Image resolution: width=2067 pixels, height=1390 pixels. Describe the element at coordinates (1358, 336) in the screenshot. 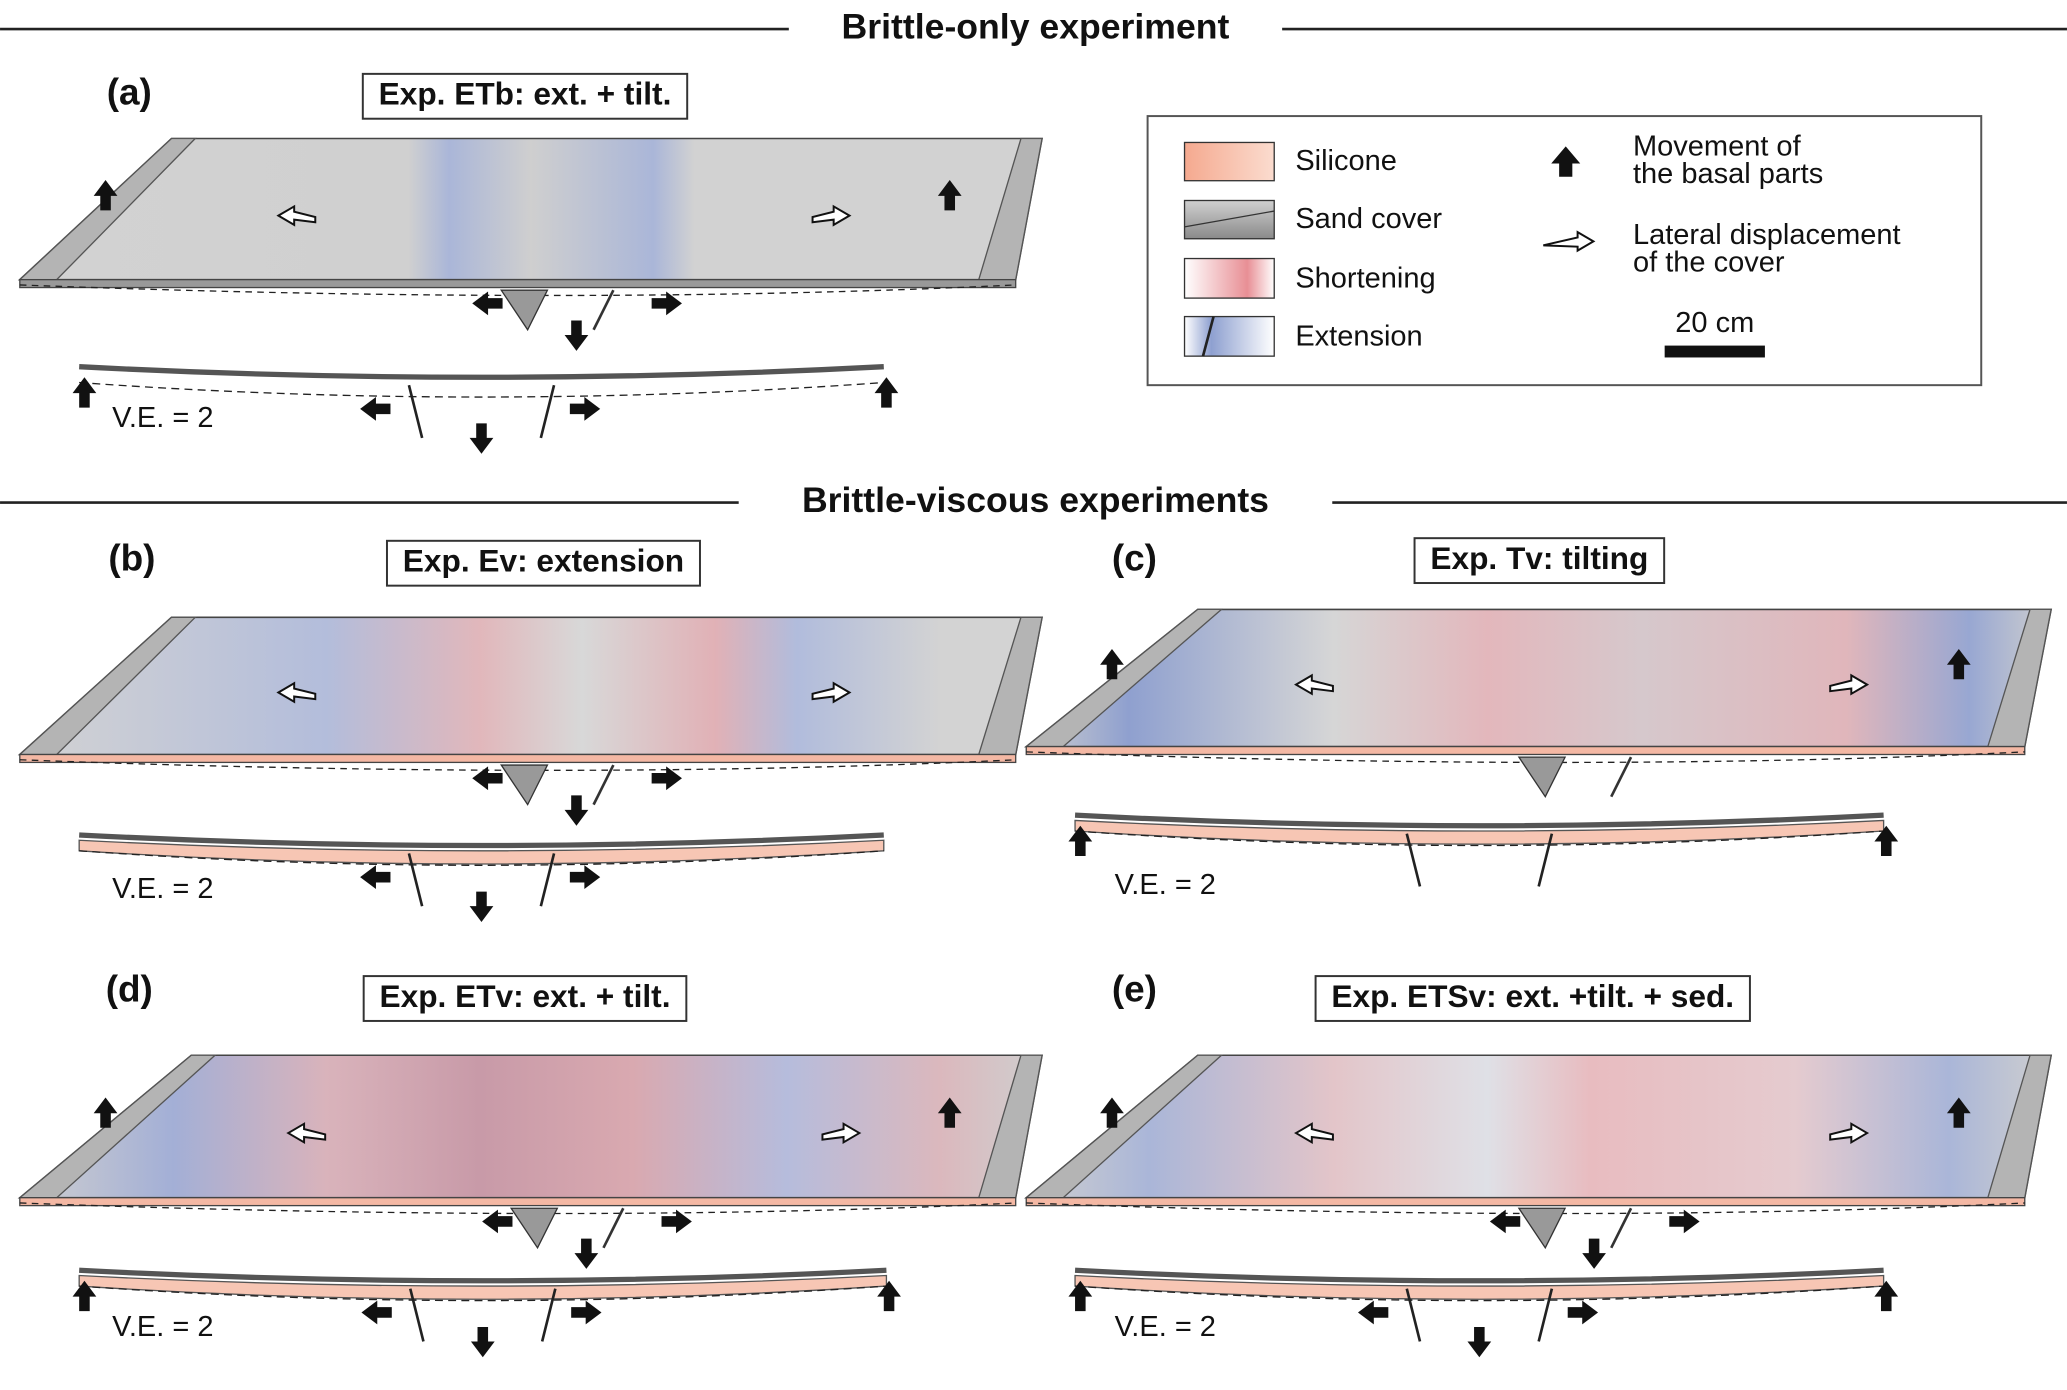

I see `legend-label: Extension` at that location.